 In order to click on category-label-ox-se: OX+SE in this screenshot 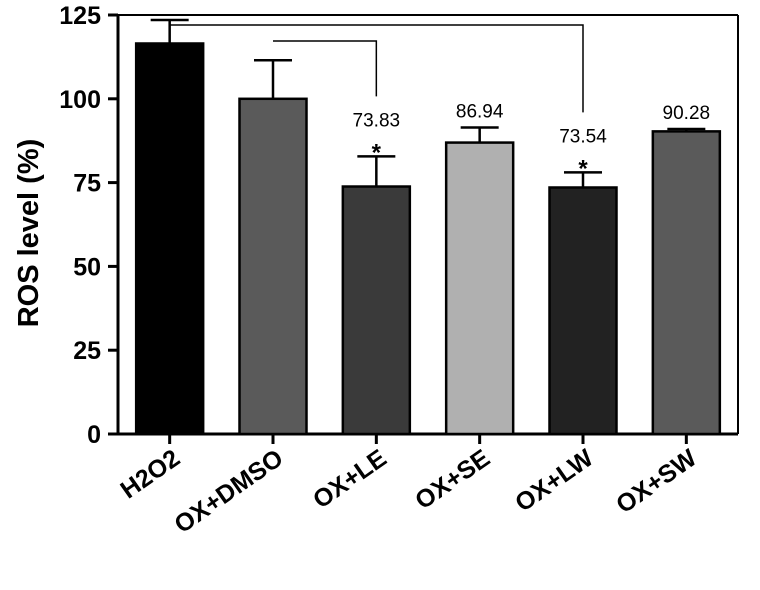, I will do `click(452, 479)`.